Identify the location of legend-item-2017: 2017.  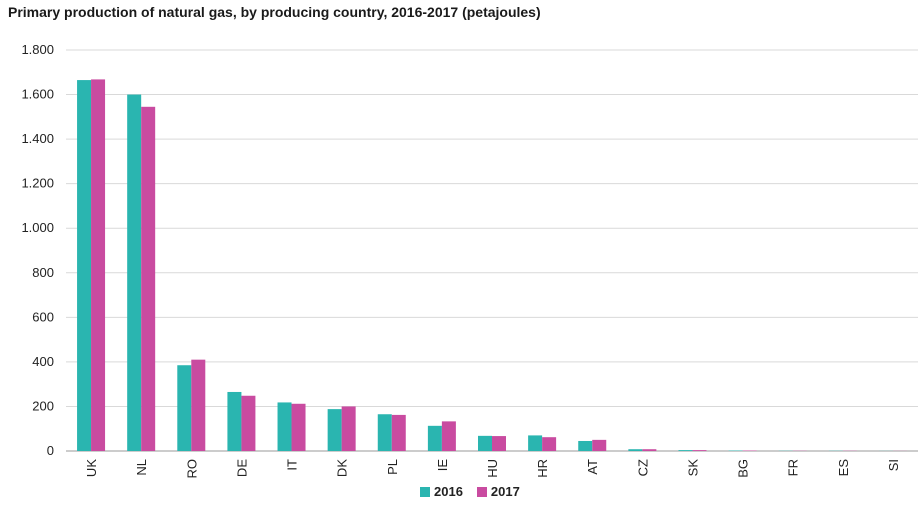
(498, 491).